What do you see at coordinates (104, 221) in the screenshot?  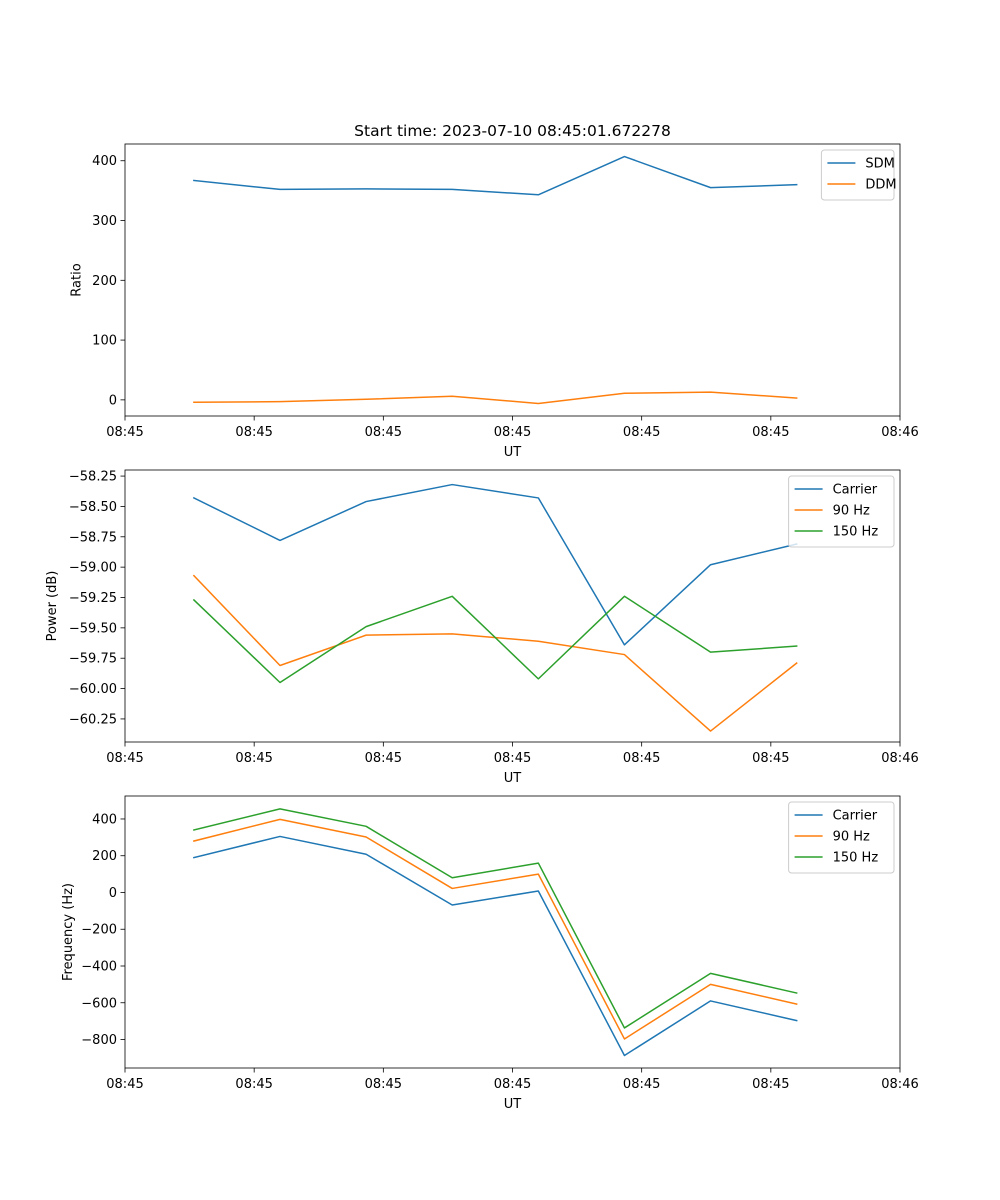 I see `y-tick-label: 300` at bounding box center [104, 221].